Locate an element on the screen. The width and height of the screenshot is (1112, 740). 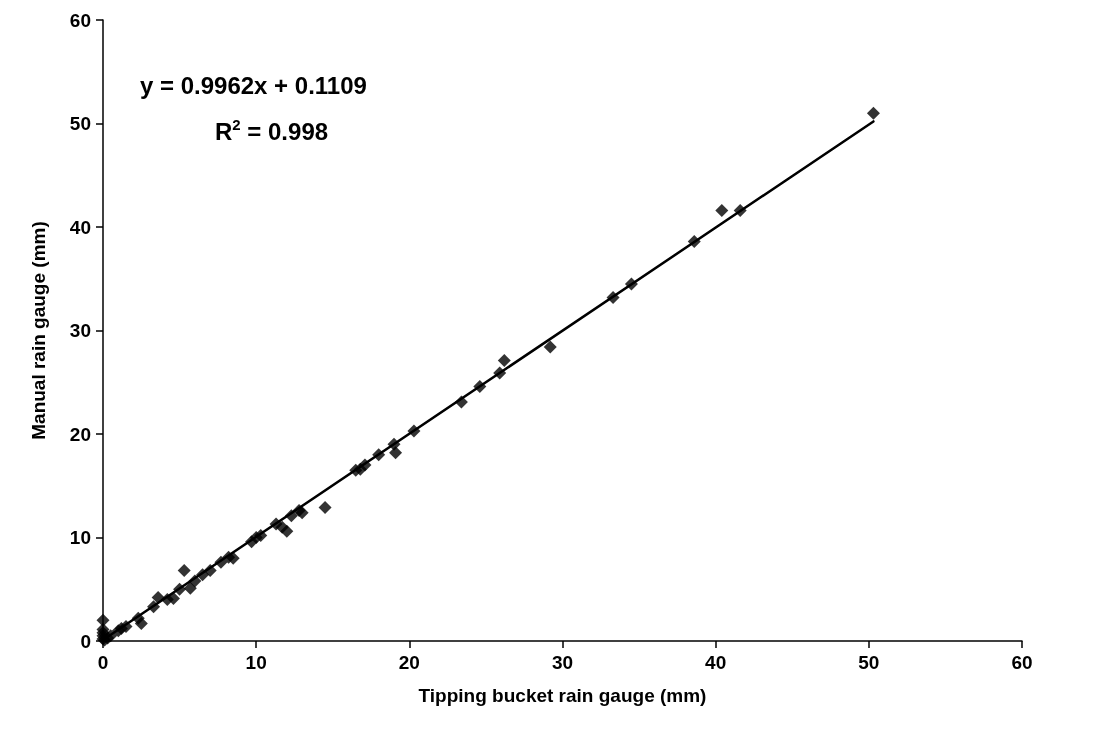
x-axis-title: Tipping bucket rain gauge (mm) is located at coordinates (562, 695).